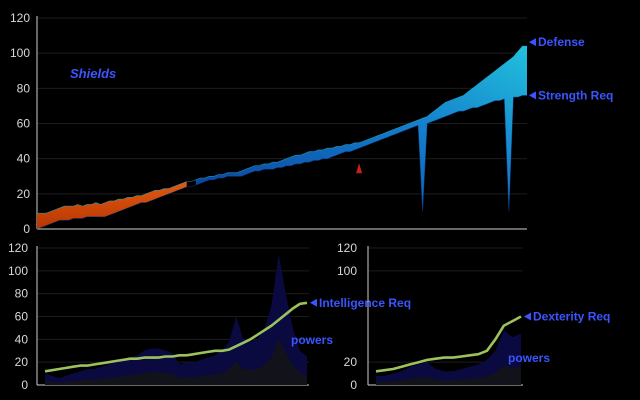 This screenshot has height=400, width=640. What do you see at coordinates (93, 73) in the screenshot?
I see `chart-title: Shields` at bounding box center [93, 73].